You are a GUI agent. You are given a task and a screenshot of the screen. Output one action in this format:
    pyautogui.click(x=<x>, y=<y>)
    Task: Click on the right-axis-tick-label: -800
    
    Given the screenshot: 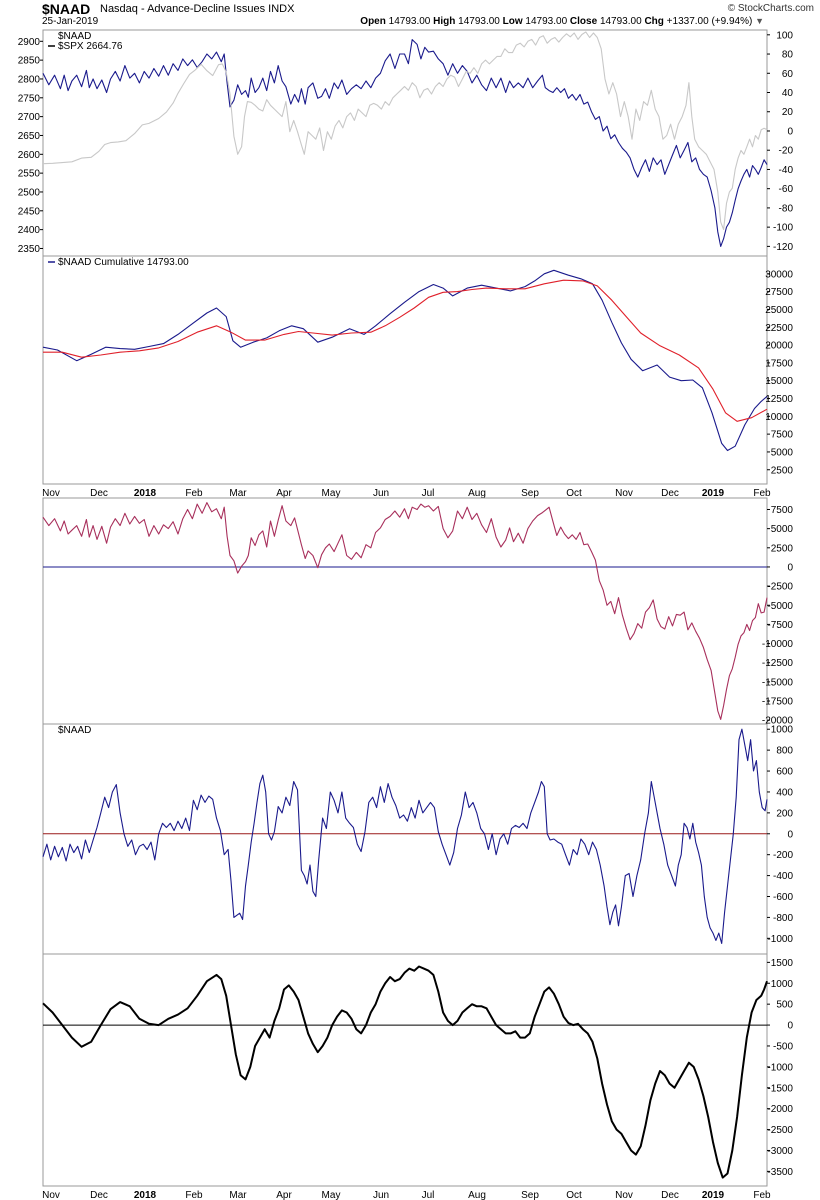 What is the action you would take?
    pyautogui.click(x=783, y=918)
    